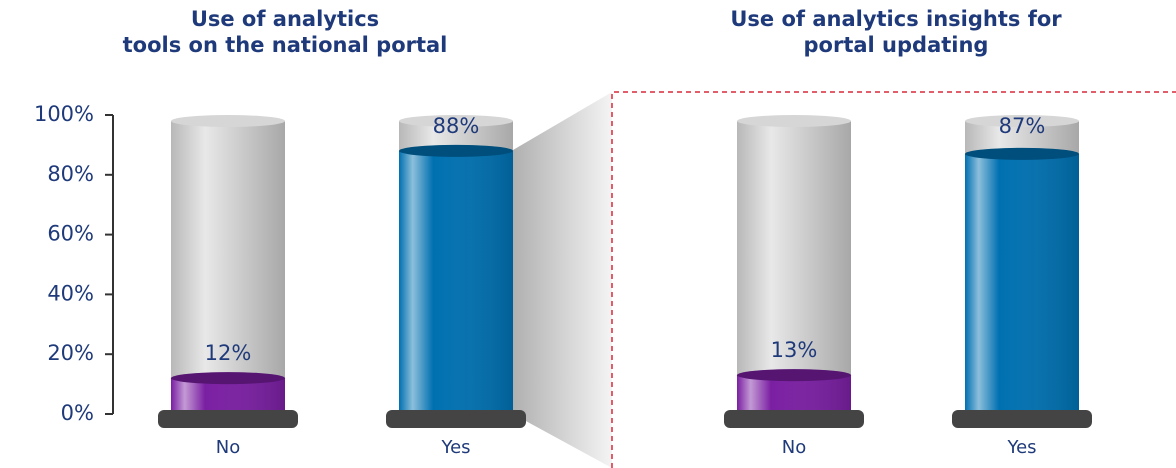  I want to click on chart-title: Use of analytics insights for, so click(896, 19).